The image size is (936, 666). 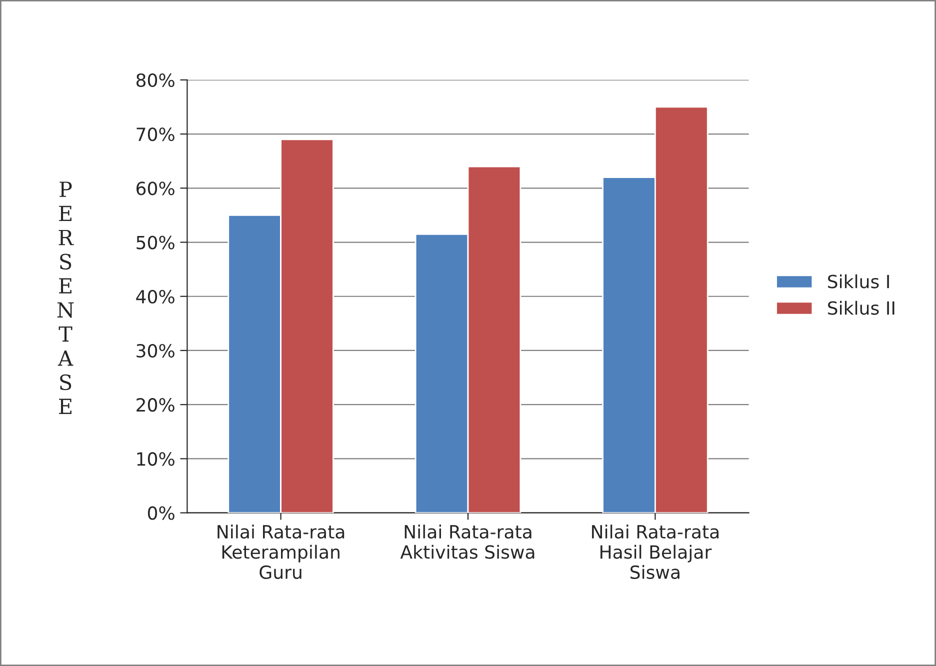 I want to click on y-tick-label: 10%, so click(x=155, y=459).